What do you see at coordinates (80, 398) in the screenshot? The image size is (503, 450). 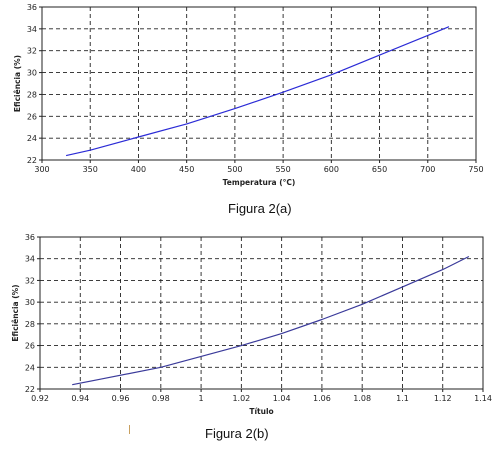 I see `x-tick-label: 0.94` at bounding box center [80, 398].